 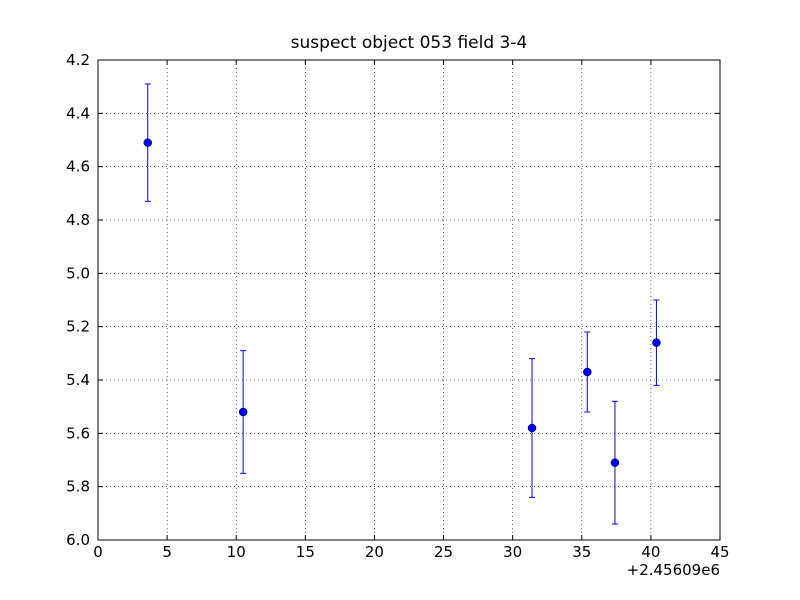 I want to click on y-tick-label: 5.8, so click(x=78, y=487).